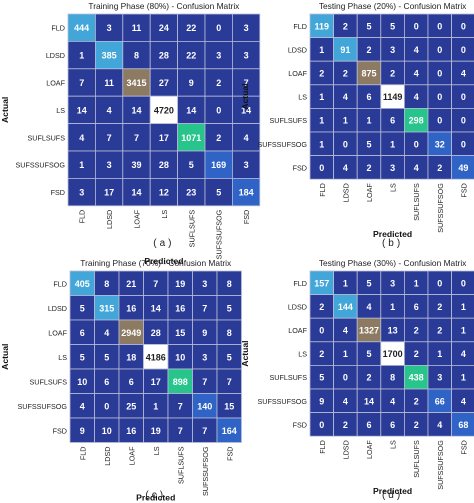  What do you see at coordinates (368, 74) in the screenshot?
I see `cell-value: 875` at bounding box center [368, 74].